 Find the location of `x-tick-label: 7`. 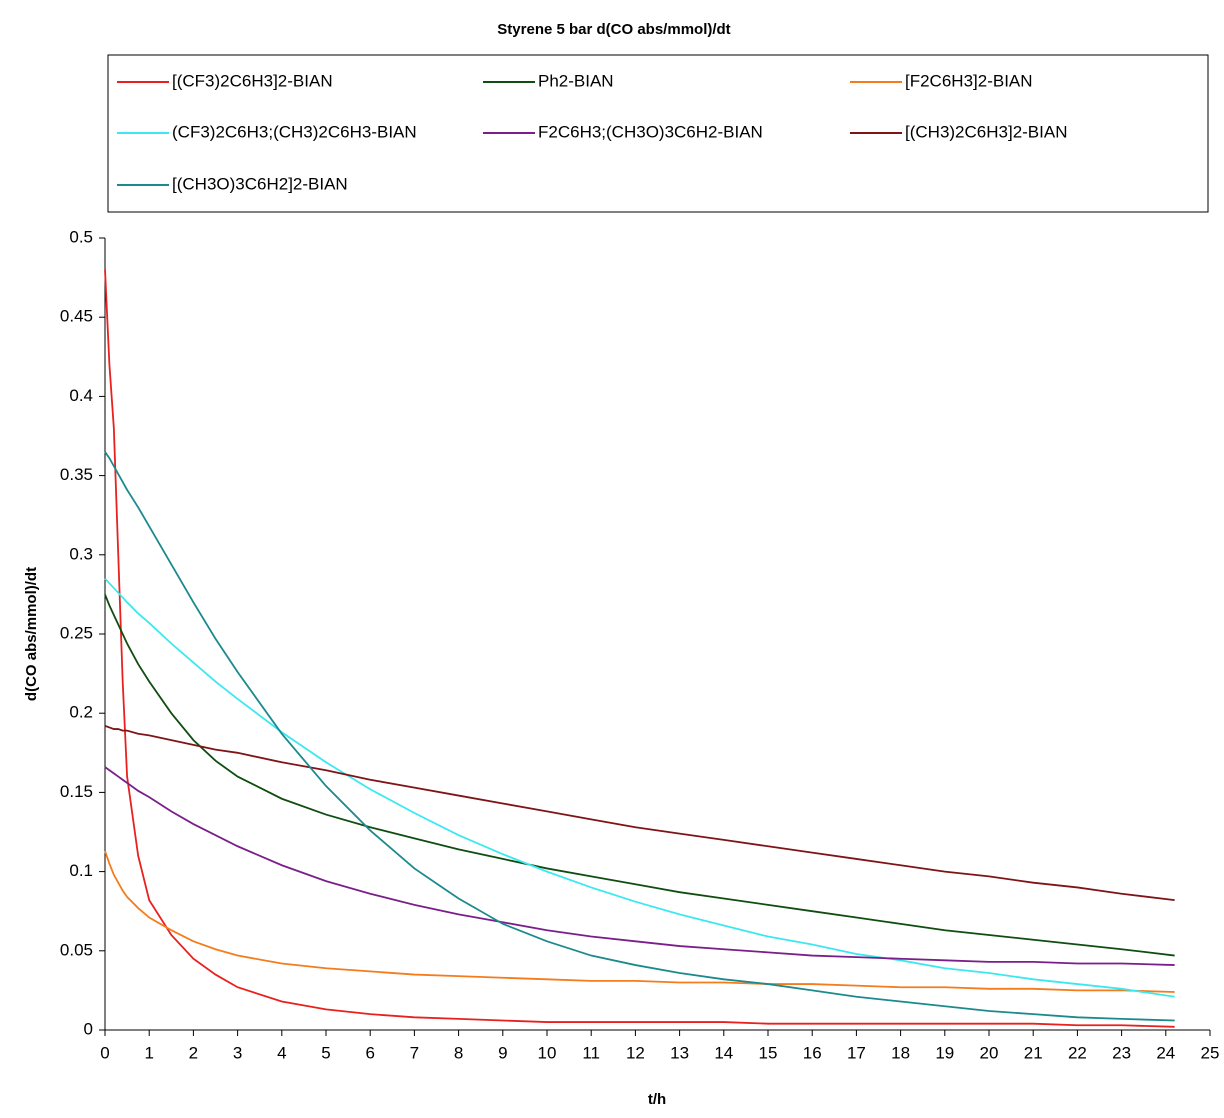

x-tick-label: 7 is located at coordinates (414, 1052).